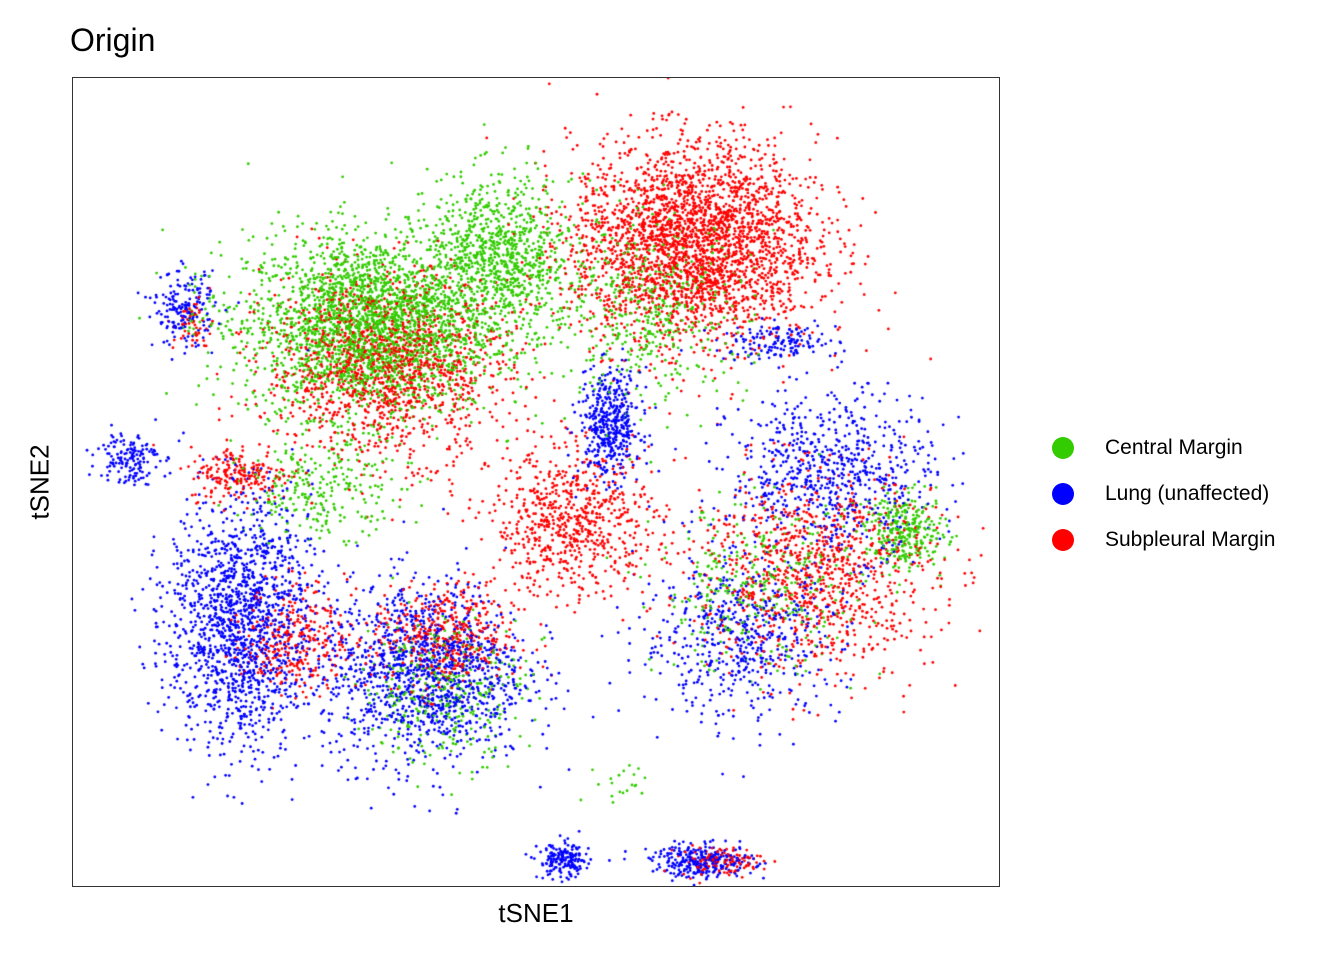  I want to click on legend-item-subpleural-margin: Subpleural Margin, so click(1163, 540).